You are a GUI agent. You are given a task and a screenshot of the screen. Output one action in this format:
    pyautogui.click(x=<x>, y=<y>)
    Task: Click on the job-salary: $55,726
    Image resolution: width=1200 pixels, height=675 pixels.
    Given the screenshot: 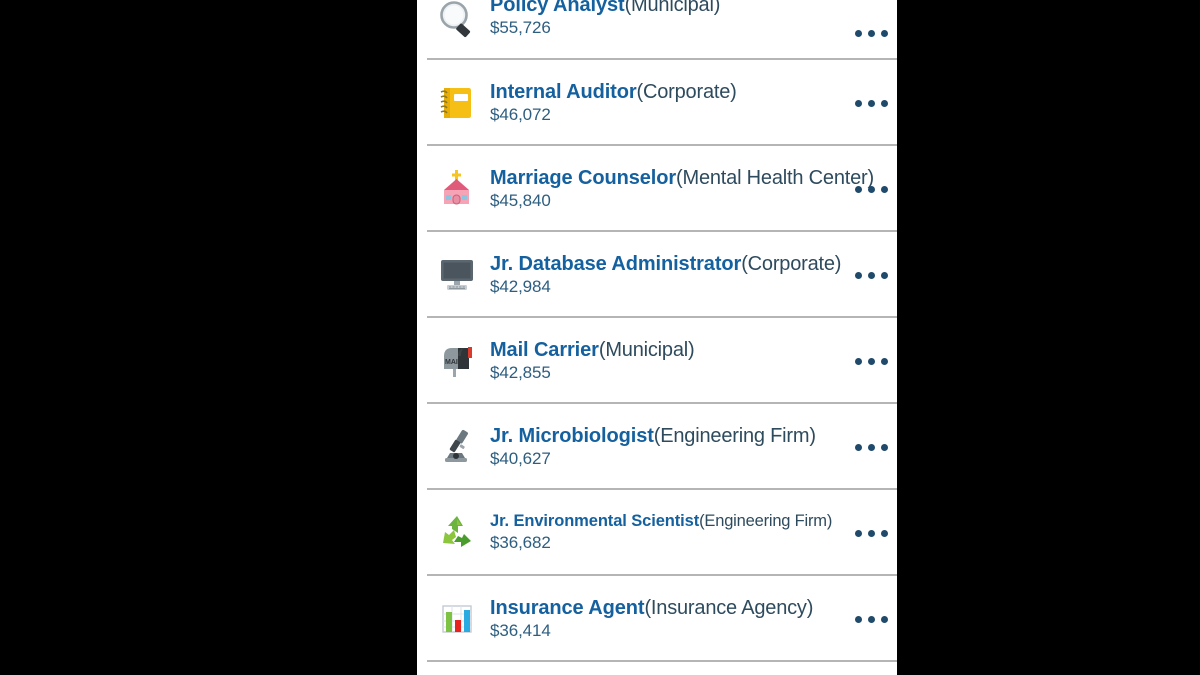 What is the action you would take?
    pyautogui.click(x=520, y=28)
    